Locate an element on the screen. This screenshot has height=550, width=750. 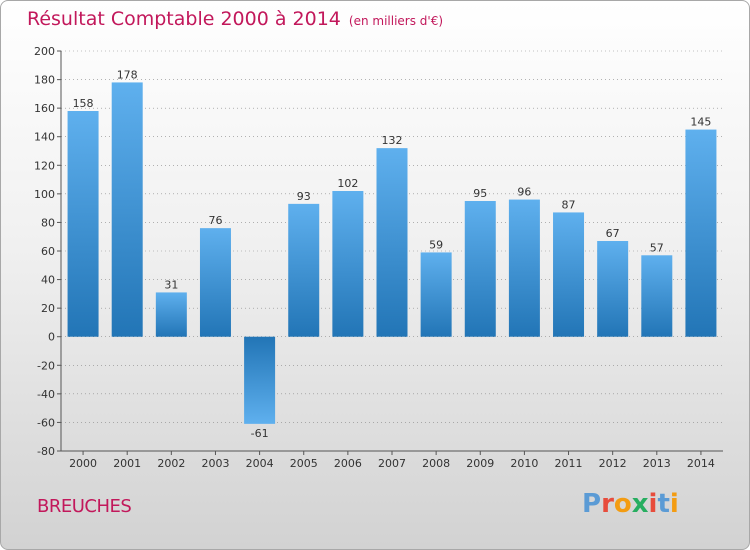
y-tick-label: 140 is located at coordinates (44, 137).